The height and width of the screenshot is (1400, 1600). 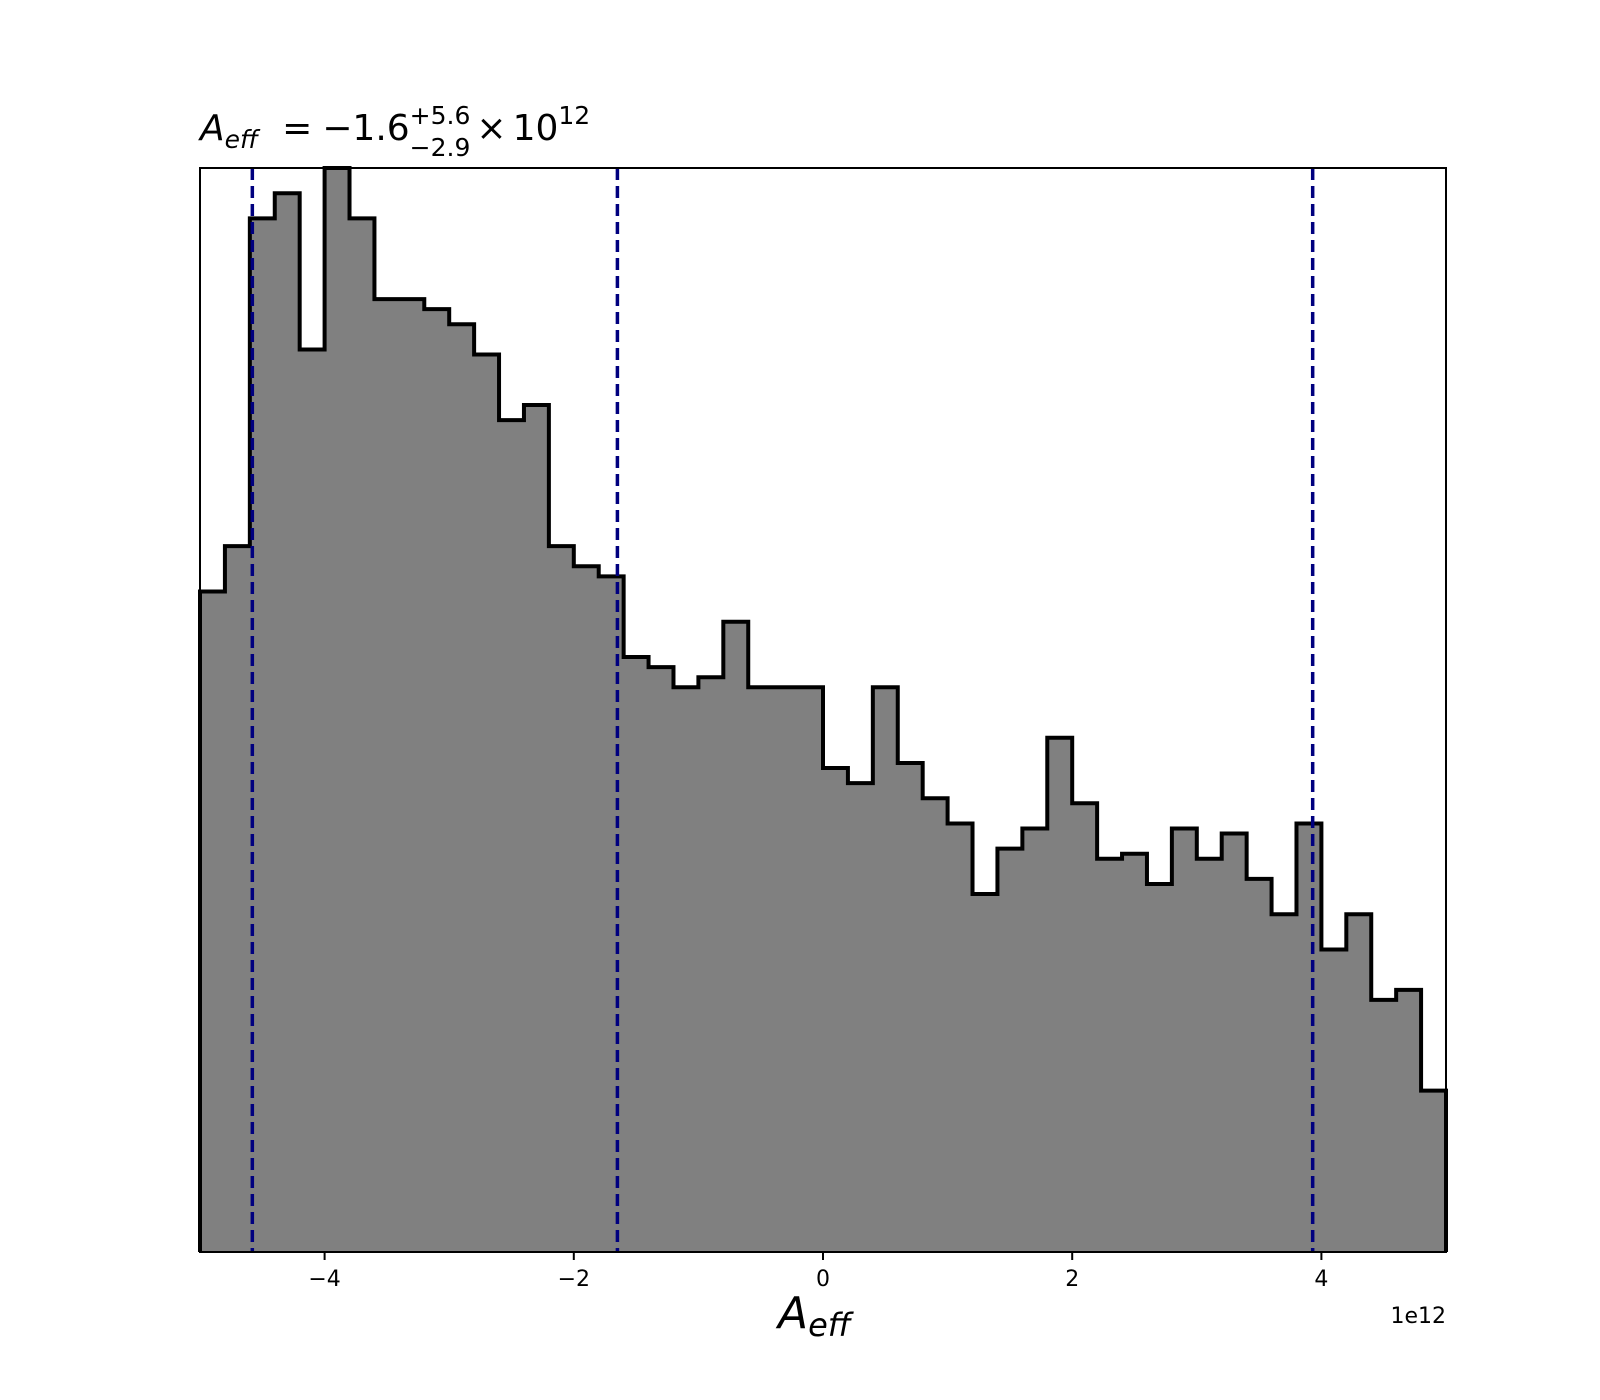 I want to click on title-symbol: A, so click(x=211, y=128).